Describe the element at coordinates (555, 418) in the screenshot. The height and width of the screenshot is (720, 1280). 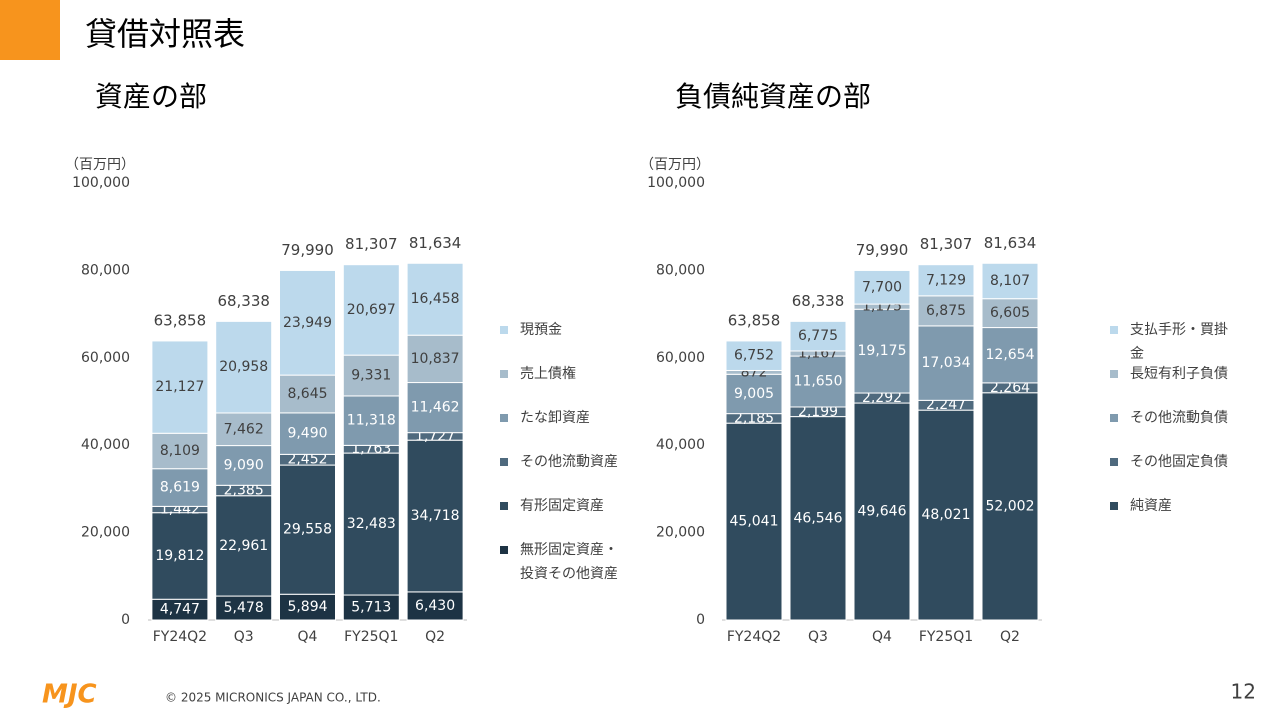
I see `legend-label: たな卸資産` at that location.